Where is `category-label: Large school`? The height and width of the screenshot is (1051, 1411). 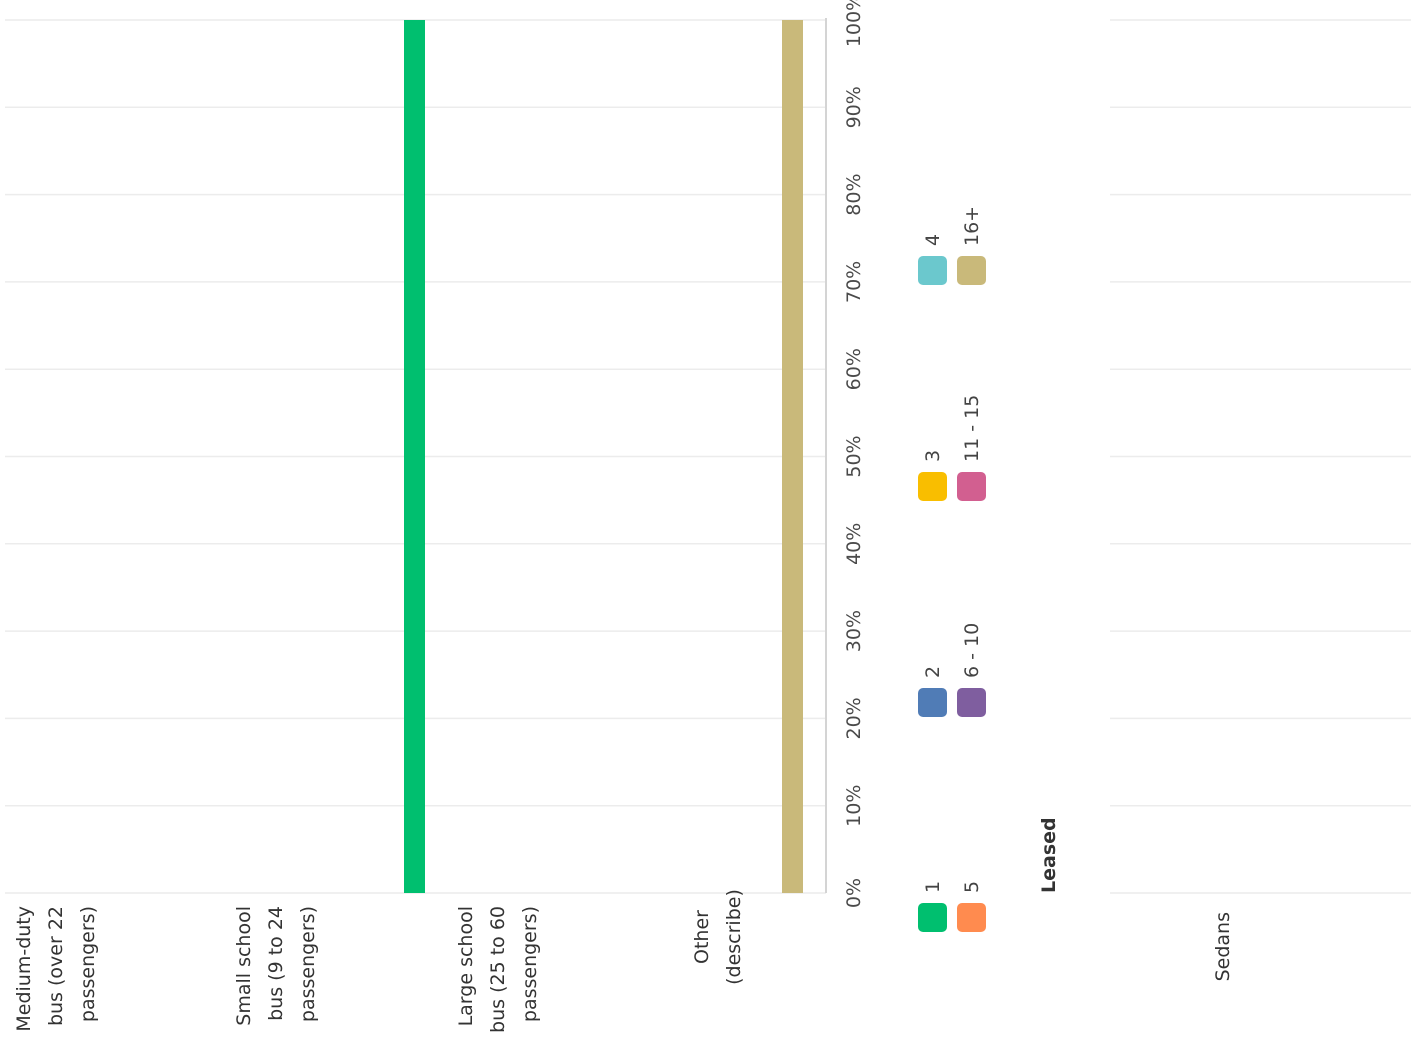 category-label: Large school is located at coordinates (466, 966).